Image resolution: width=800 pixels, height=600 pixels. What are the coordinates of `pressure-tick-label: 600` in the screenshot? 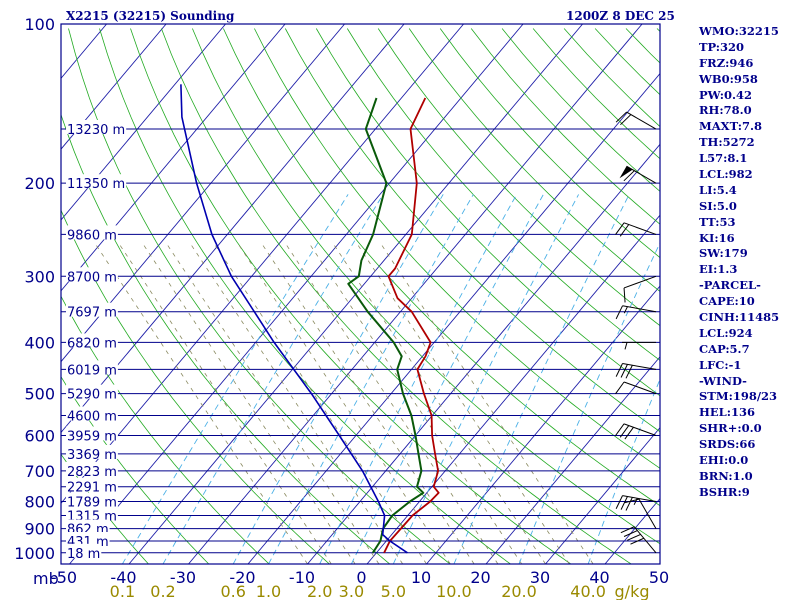 It's located at (39, 436).